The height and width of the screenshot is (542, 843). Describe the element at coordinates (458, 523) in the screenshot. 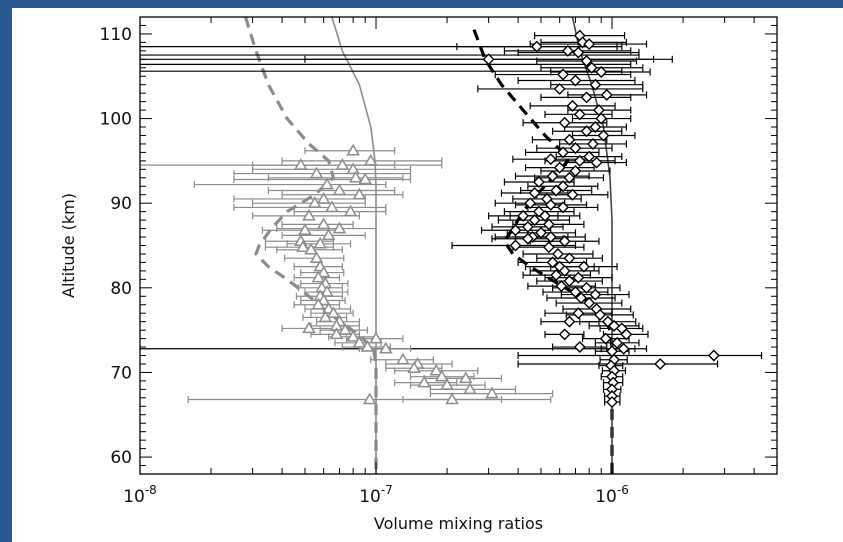

I see `x-axis-title: Volume mixing ratios` at that location.